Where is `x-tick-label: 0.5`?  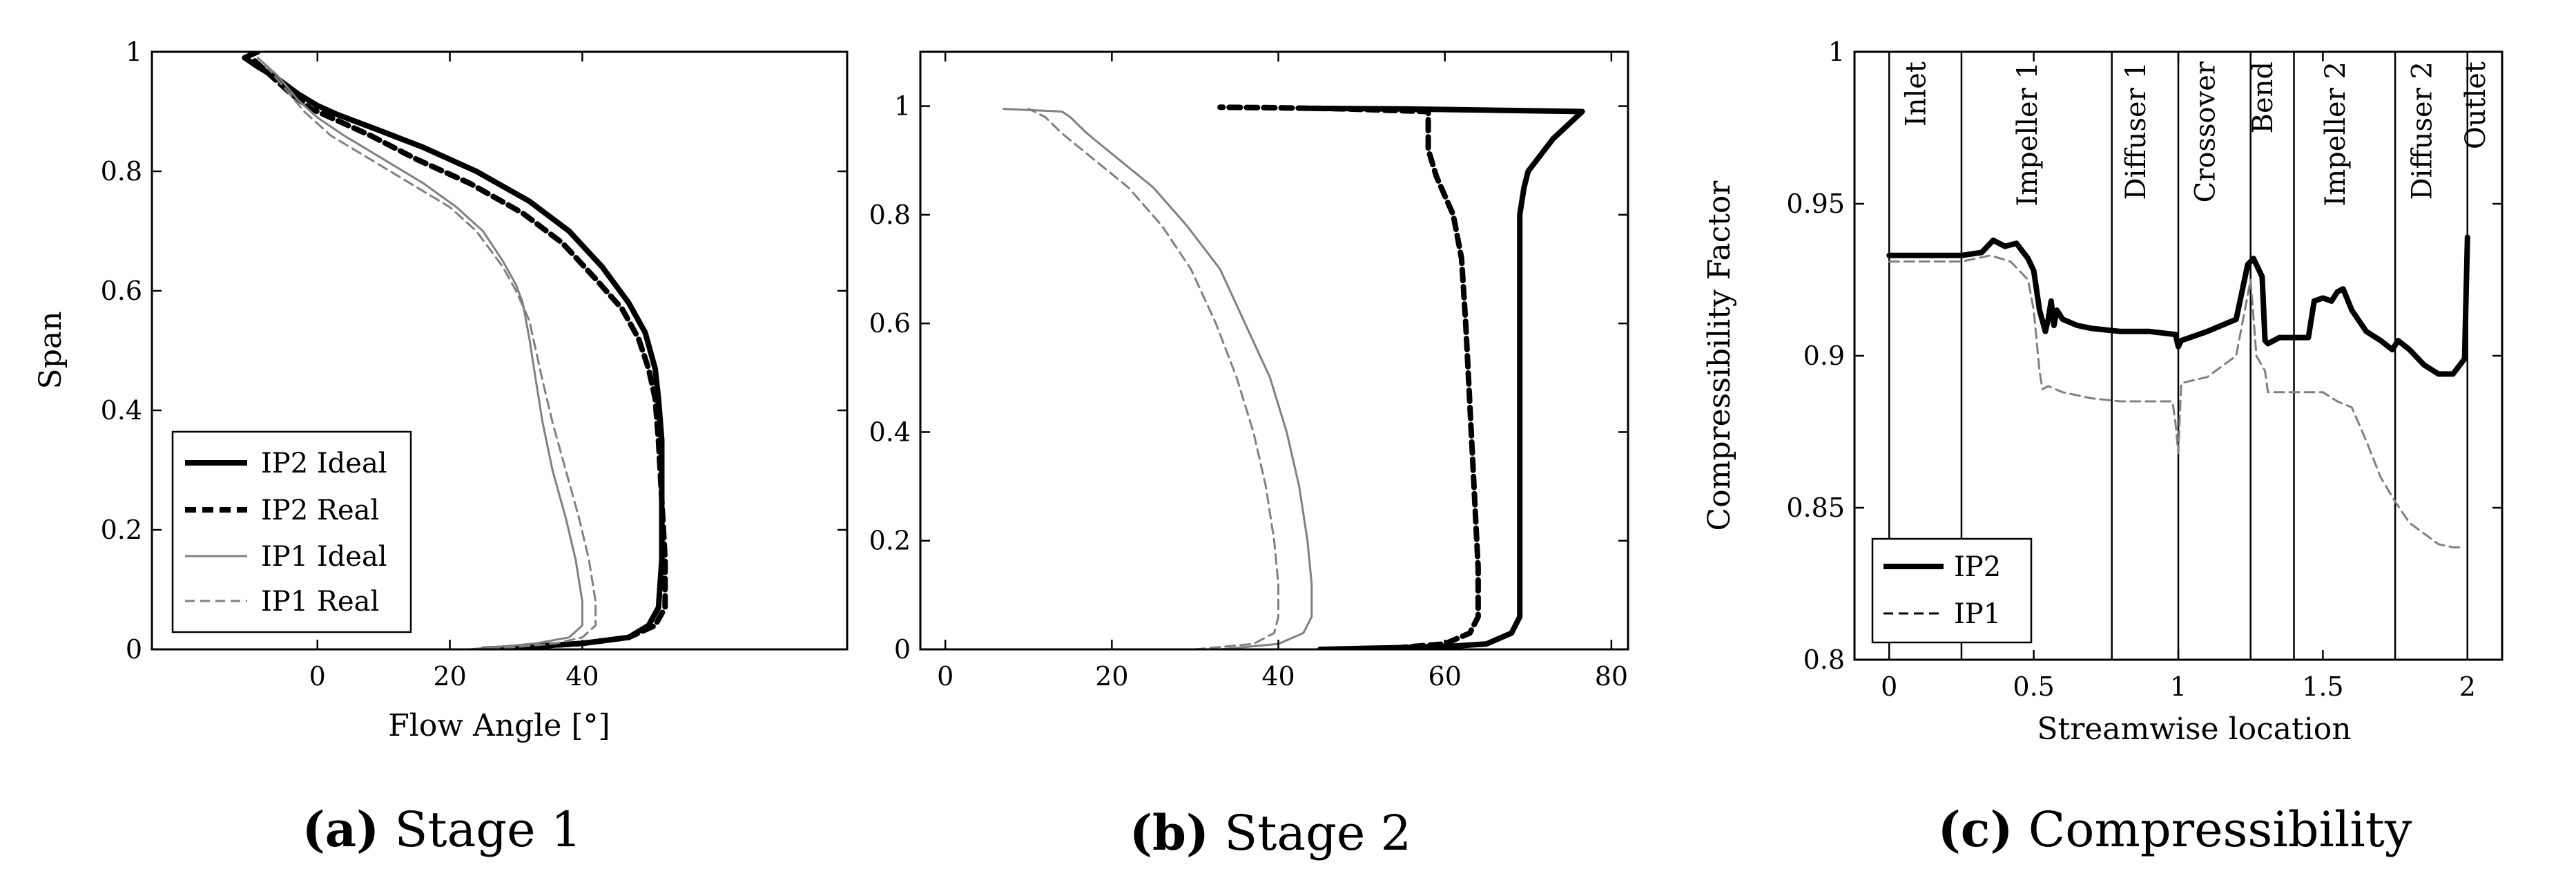 x-tick-label: 0.5 is located at coordinates (2034, 687).